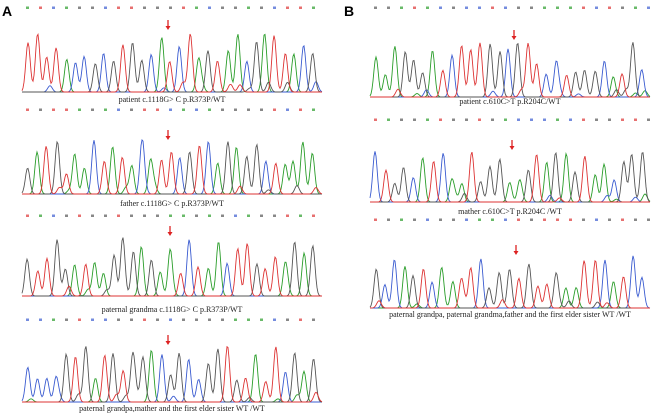  What do you see at coordinates (509, 101) in the screenshot?
I see `caption: patient c.610C>T p.R204C/WT` at bounding box center [509, 101].